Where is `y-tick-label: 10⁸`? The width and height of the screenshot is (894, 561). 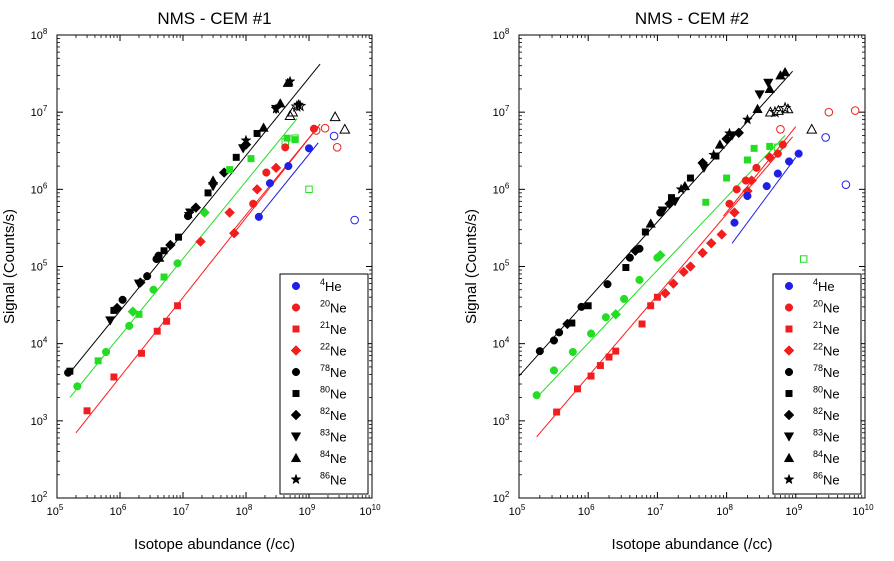
y-tick-label: 10⁸ is located at coordinates (39, 34).